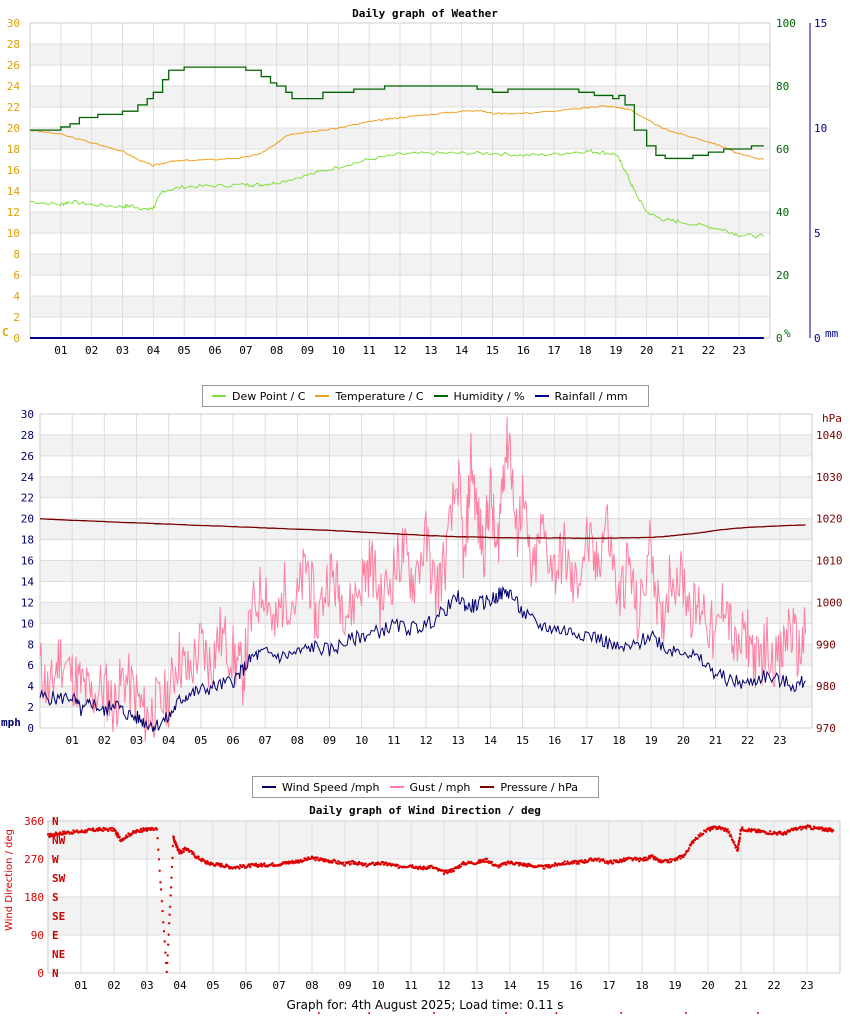  Describe the element at coordinates (829, 561) in the screenshot. I see `y-right-pres-tick-label: 1010` at that location.